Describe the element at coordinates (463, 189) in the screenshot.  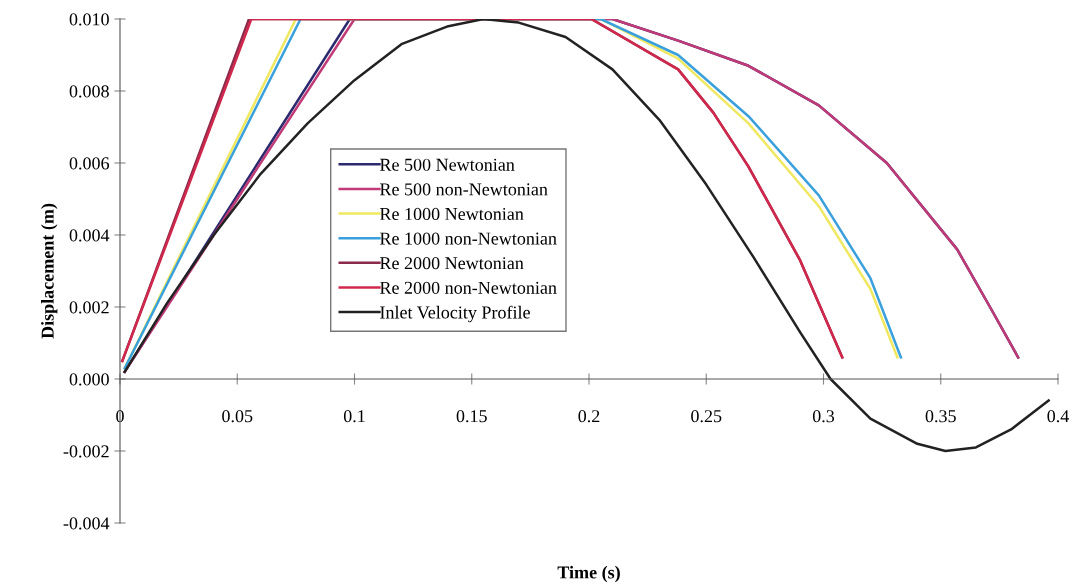
I see `legend-label: Re 500 non-Newtonian` at that location.